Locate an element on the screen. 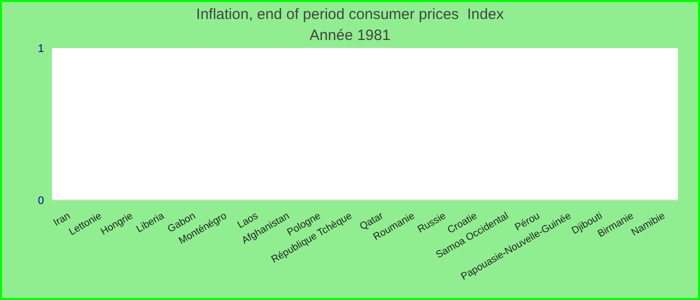 This screenshot has width=700, height=300. y-tick-label: 0 is located at coordinates (41, 200).